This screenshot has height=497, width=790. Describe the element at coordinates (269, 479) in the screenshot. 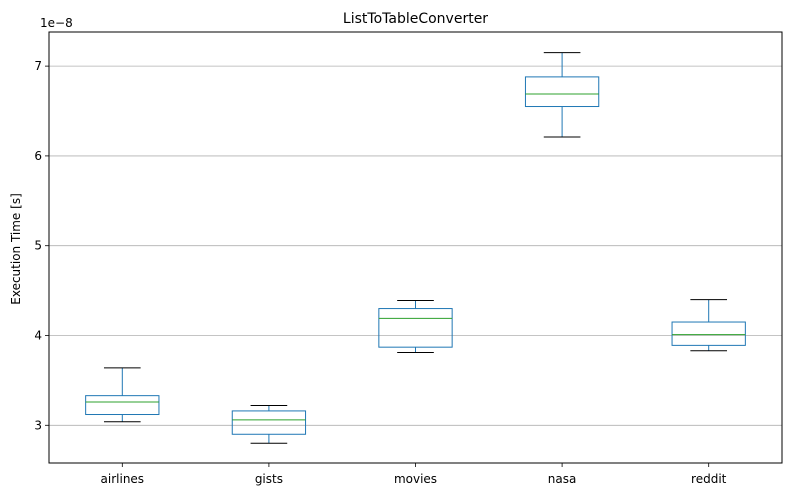

I see `x-tick-label: gists` at that location.